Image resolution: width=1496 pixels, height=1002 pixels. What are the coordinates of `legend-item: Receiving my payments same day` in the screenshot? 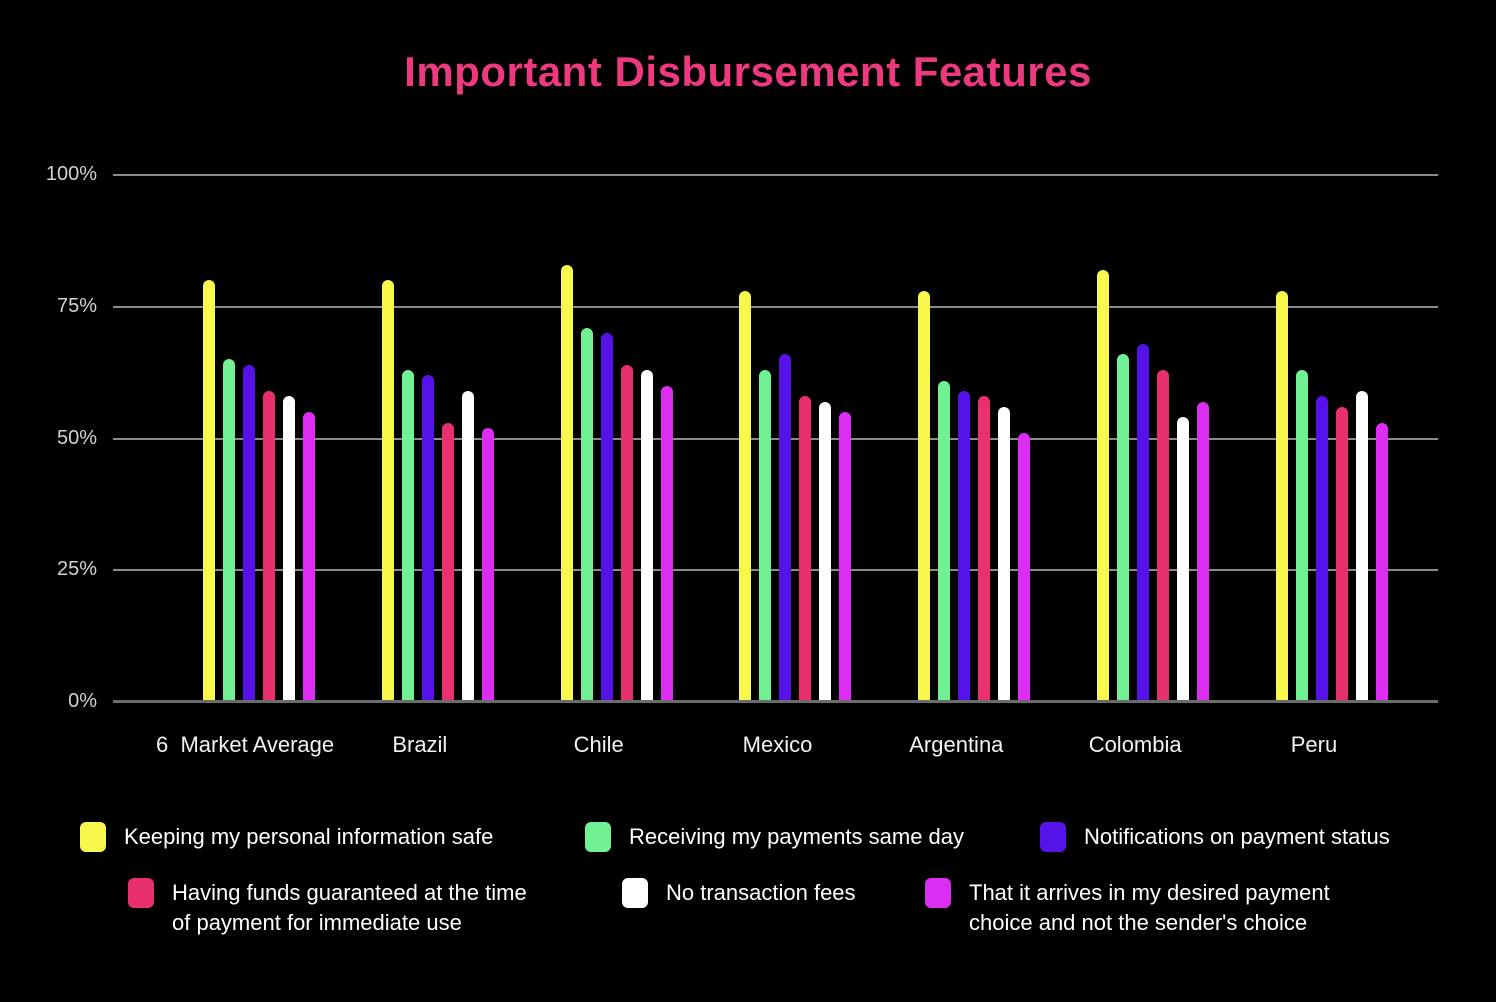 It's located at (774, 837).